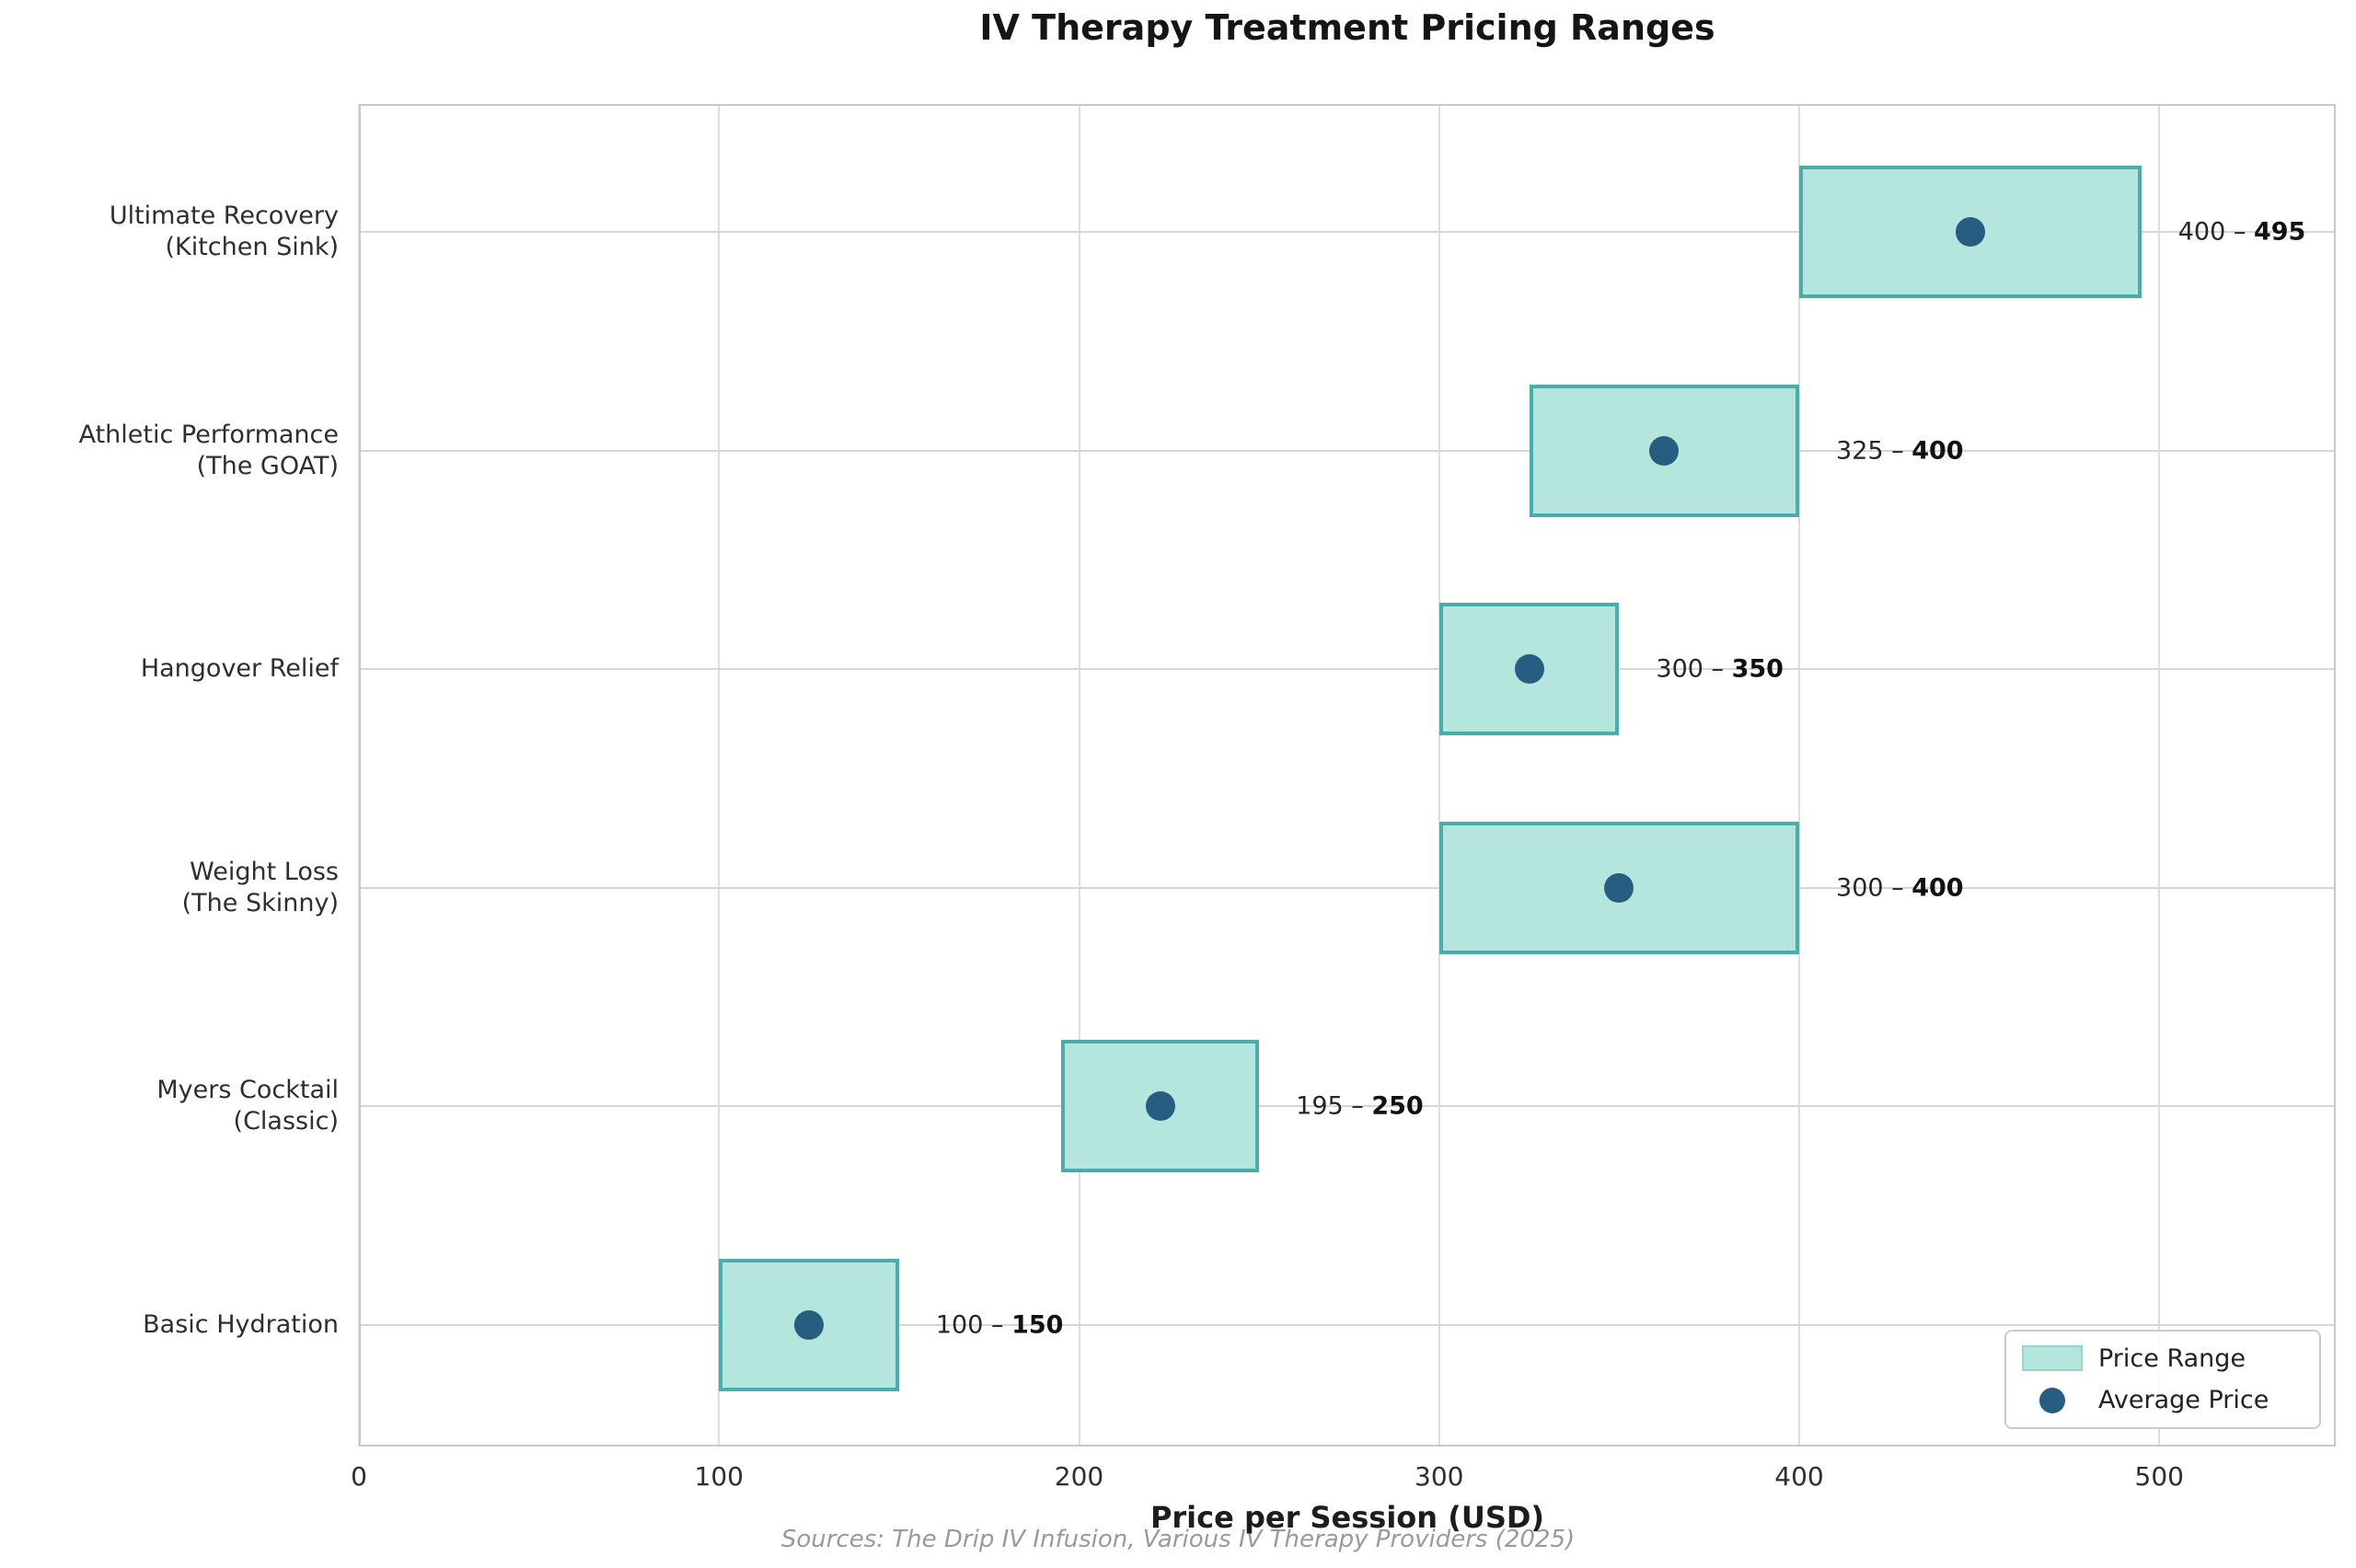 This screenshot has width=2356, height=1568. What do you see at coordinates (247, 1090) in the screenshot?
I see `category-label-line: Myers Cocktail` at bounding box center [247, 1090].